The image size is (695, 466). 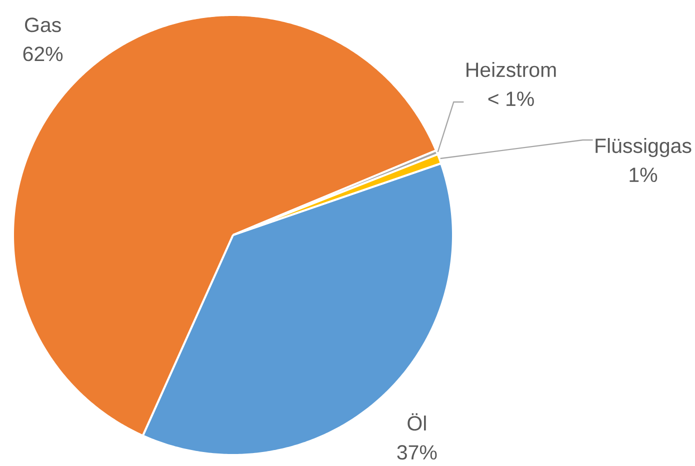 What do you see at coordinates (644, 175) in the screenshot?
I see `data-label: 1%` at bounding box center [644, 175].